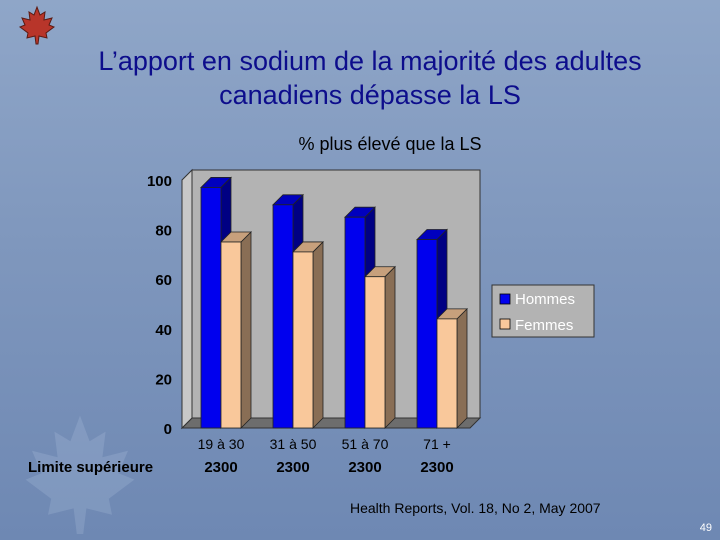 This screenshot has height=540, width=720. I want to click on y-tick-label: 40, so click(163, 330).